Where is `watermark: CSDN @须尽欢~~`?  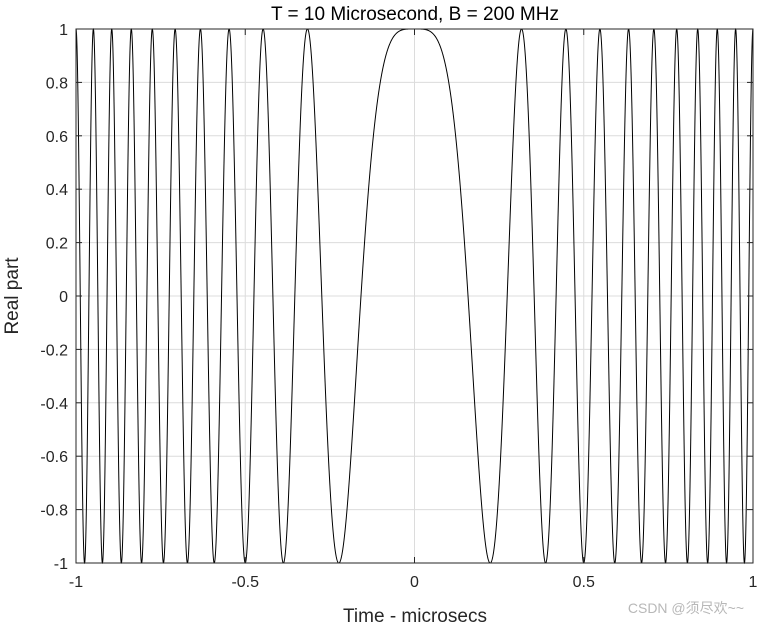 watermark: CSDN @须尽欢~~ is located at coordinates (685, 608).